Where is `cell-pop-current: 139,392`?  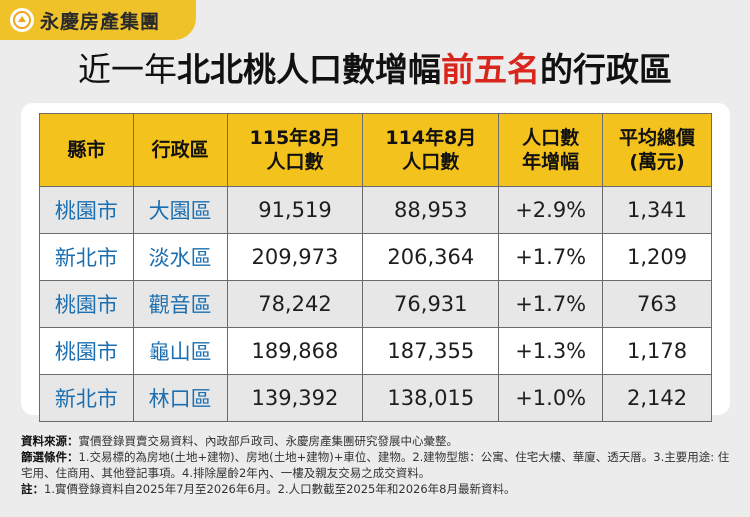 cell-pop-current: 139,392 is located at coordinates (295, 398).